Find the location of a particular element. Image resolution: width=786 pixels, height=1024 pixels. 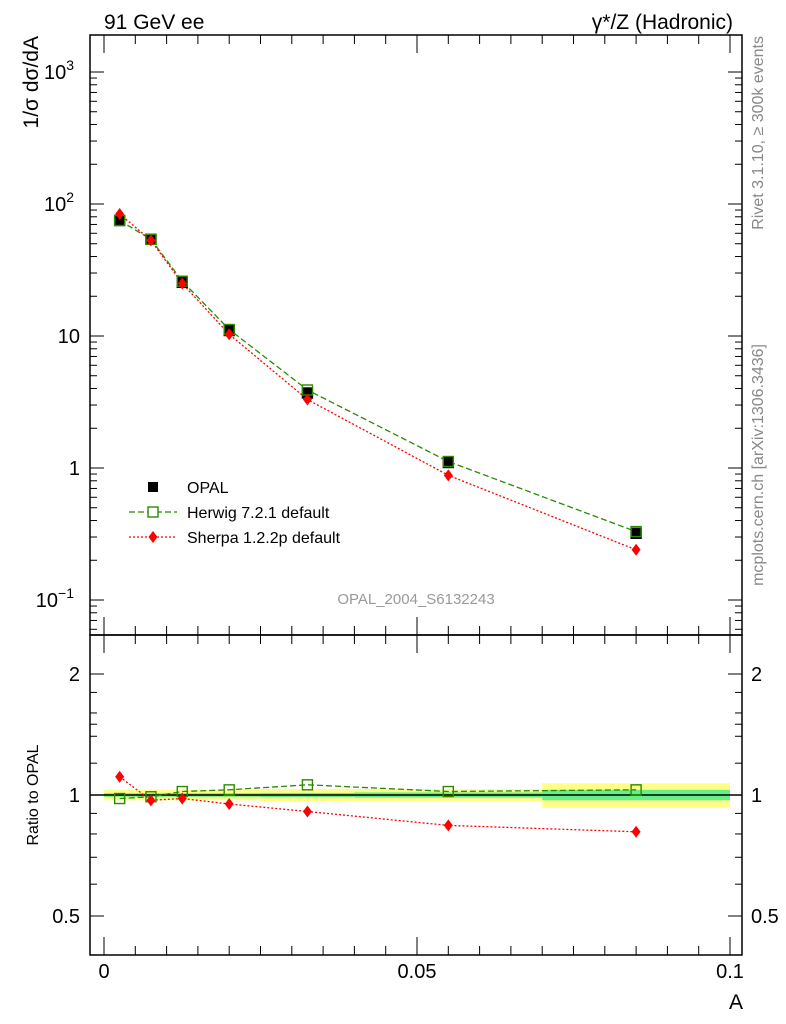

ratio-ytick-label-right: 1 is located at coordinates (756, 796).